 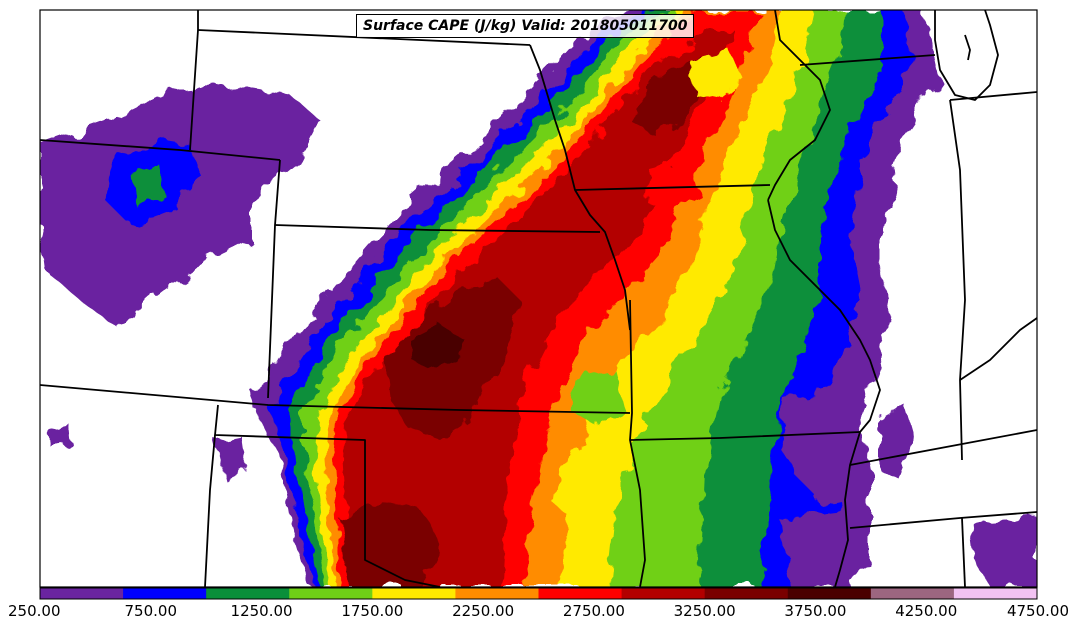 What do you see at coordinates (262, 395) in the screenshot?
I see `cape-blob-purple-sw` at bounding box center [262, 395].